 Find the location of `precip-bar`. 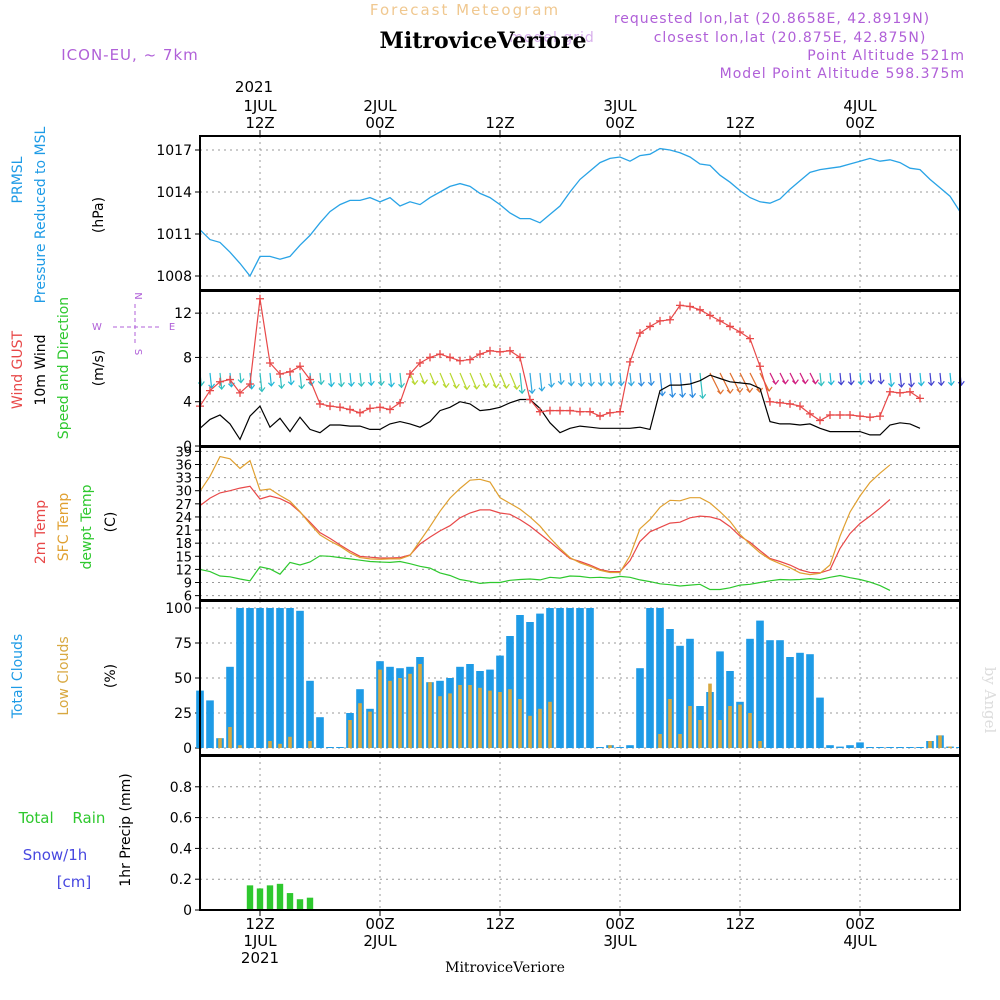

precip-bar is located at coordinates (310, 903).